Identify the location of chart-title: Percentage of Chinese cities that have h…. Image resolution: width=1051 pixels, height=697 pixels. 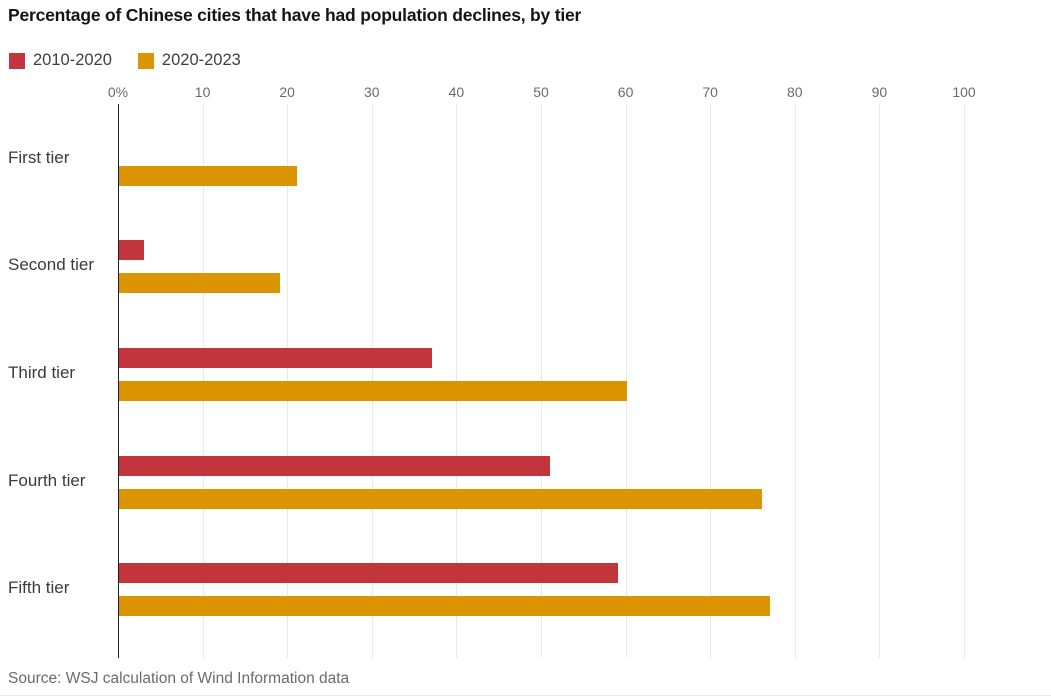
(295, 15).